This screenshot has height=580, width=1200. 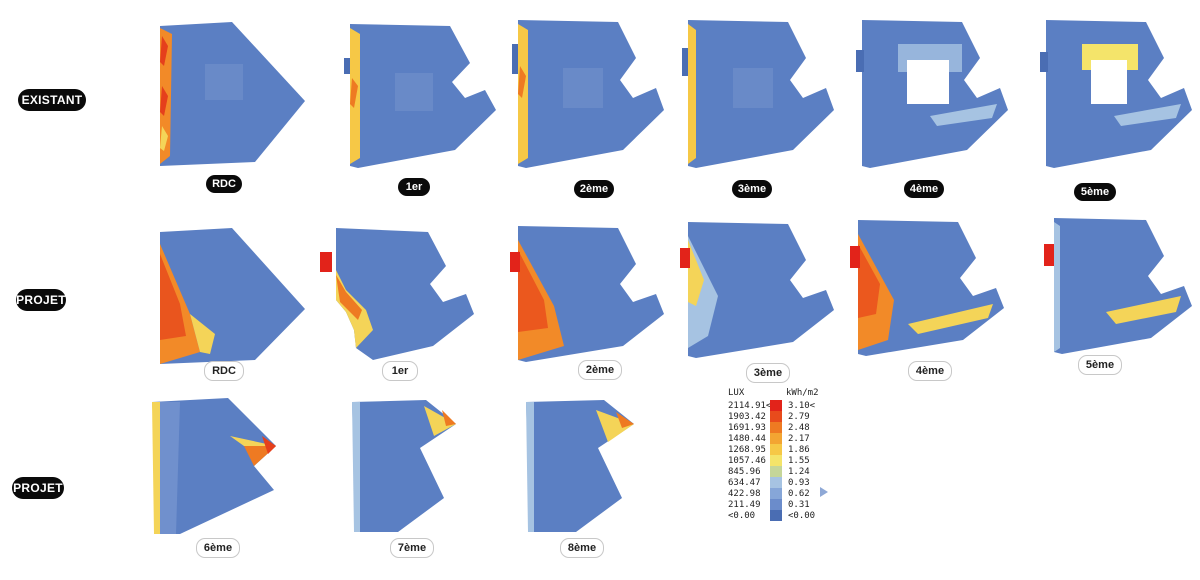 I want to click on legend-kwh-value: 2.48, so click(x=799, y=428).